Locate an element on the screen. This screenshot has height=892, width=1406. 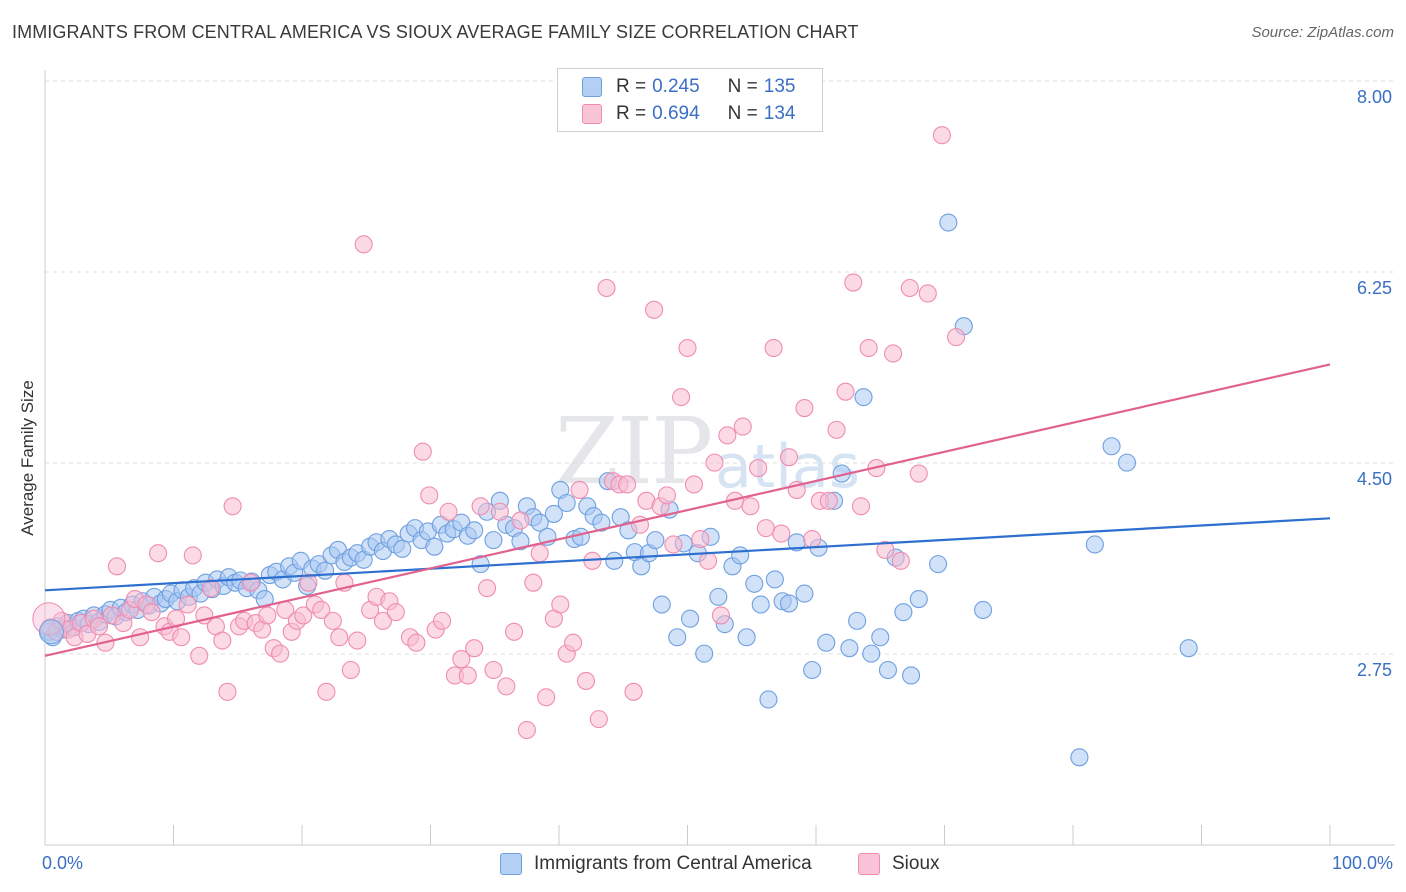
legend-row-sioux: R = 0.694 N = 134 is located at coordinates (688, 114).